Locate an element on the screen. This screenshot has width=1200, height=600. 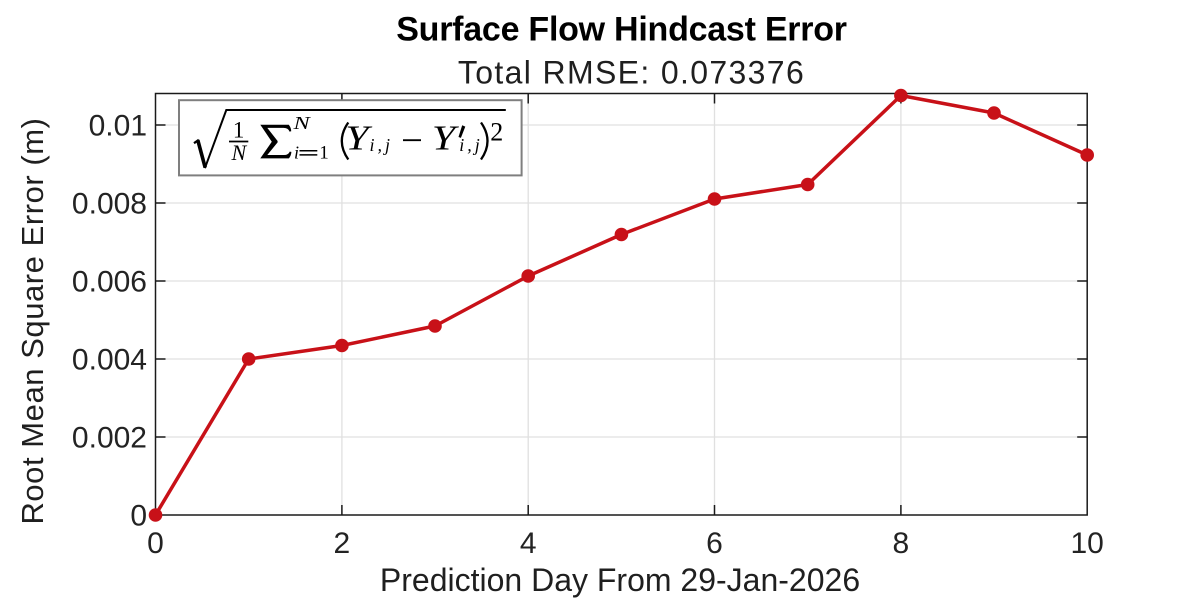
svg-text: Surface Flow Hindcast Error is located at coordinates (621, 30).